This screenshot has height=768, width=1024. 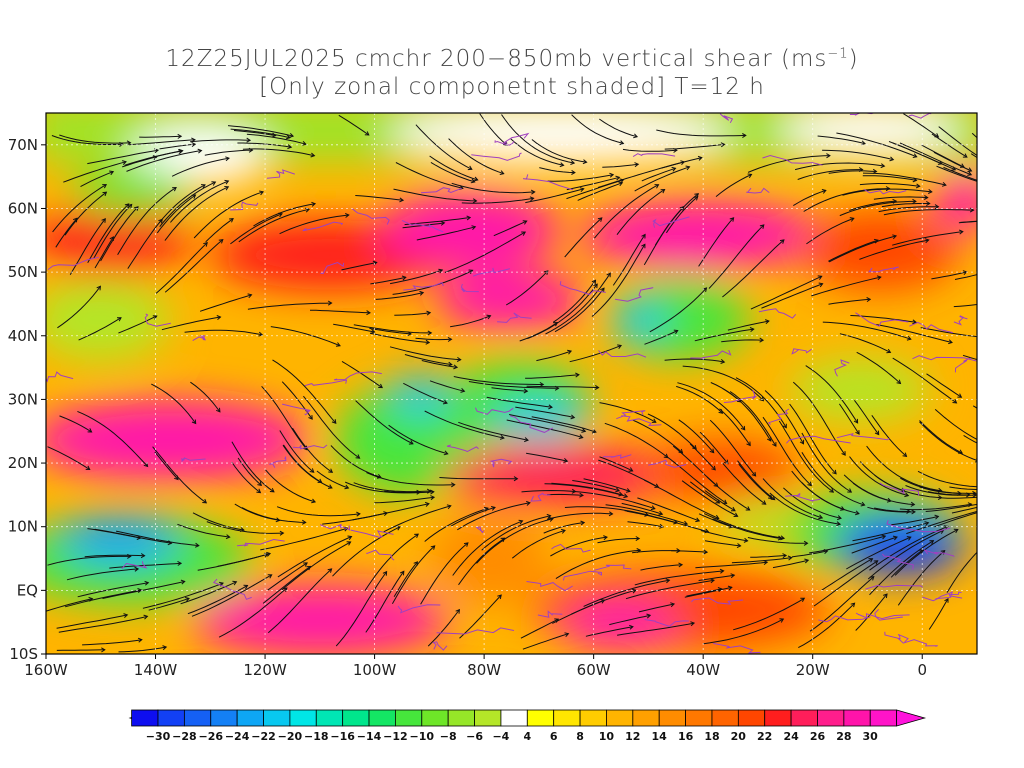 I want to click on itcz-blue, so click(x=900, y=545).